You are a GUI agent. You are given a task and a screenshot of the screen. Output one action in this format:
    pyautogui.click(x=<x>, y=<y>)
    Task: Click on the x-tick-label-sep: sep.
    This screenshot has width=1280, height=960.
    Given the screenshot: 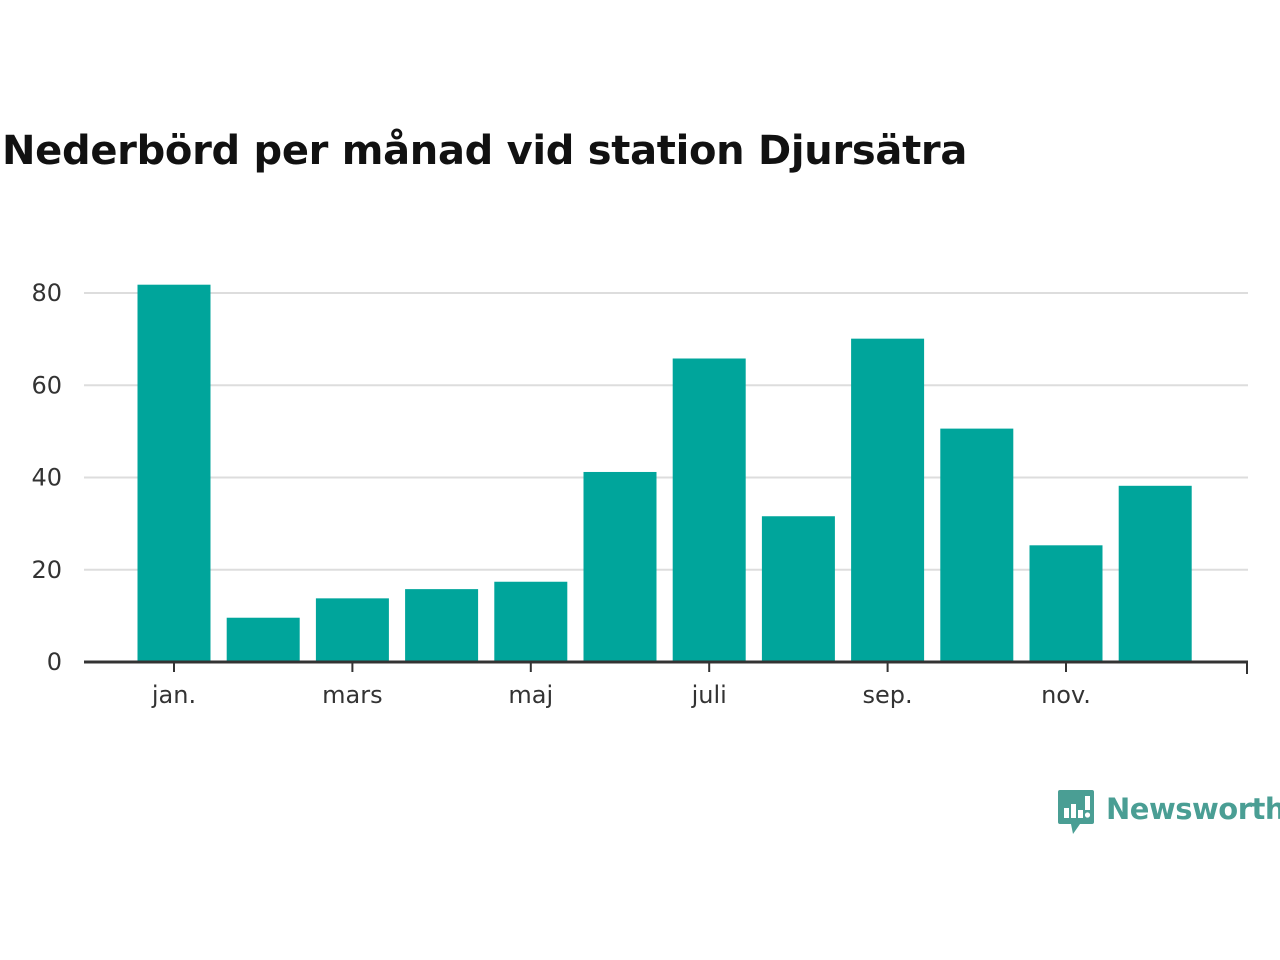 What is the action you would take?
    pyautogui.click(x=888, y=695)
    